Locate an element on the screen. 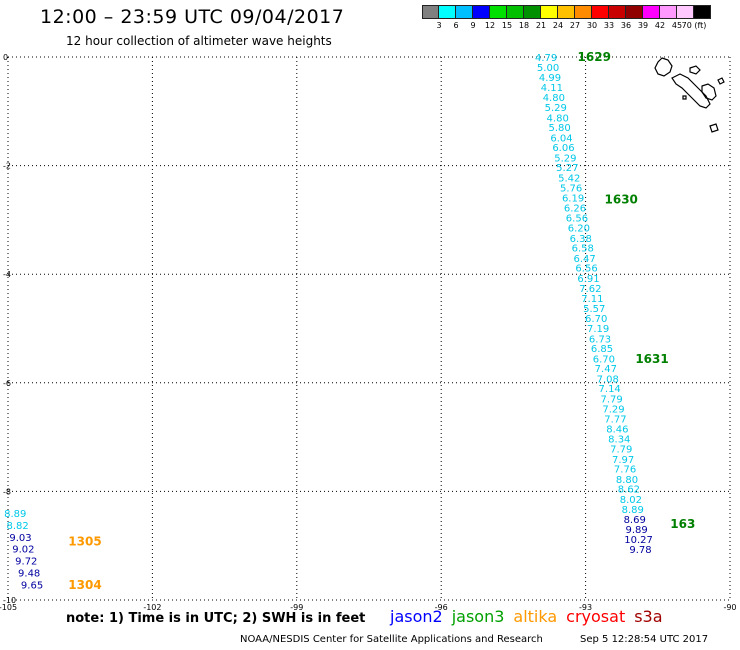  wave-height-value: 6.56 is located at coordinates (586, 269).